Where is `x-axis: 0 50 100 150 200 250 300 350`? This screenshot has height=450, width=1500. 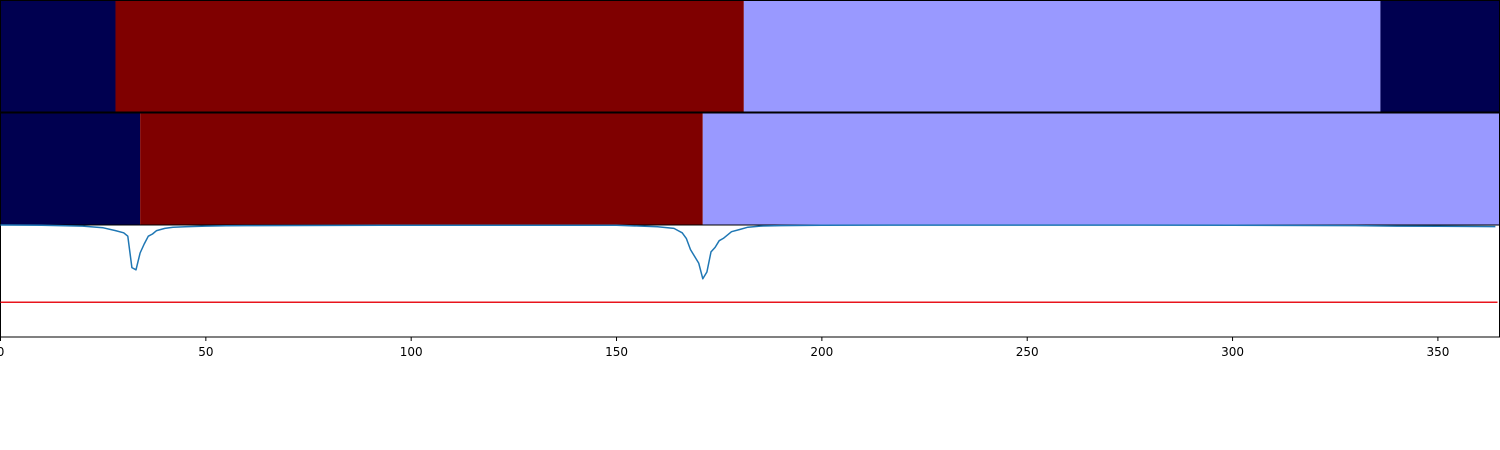 x-axis: 0 50 100 150 200 250 300 350 is located at coordinates (724, 348).